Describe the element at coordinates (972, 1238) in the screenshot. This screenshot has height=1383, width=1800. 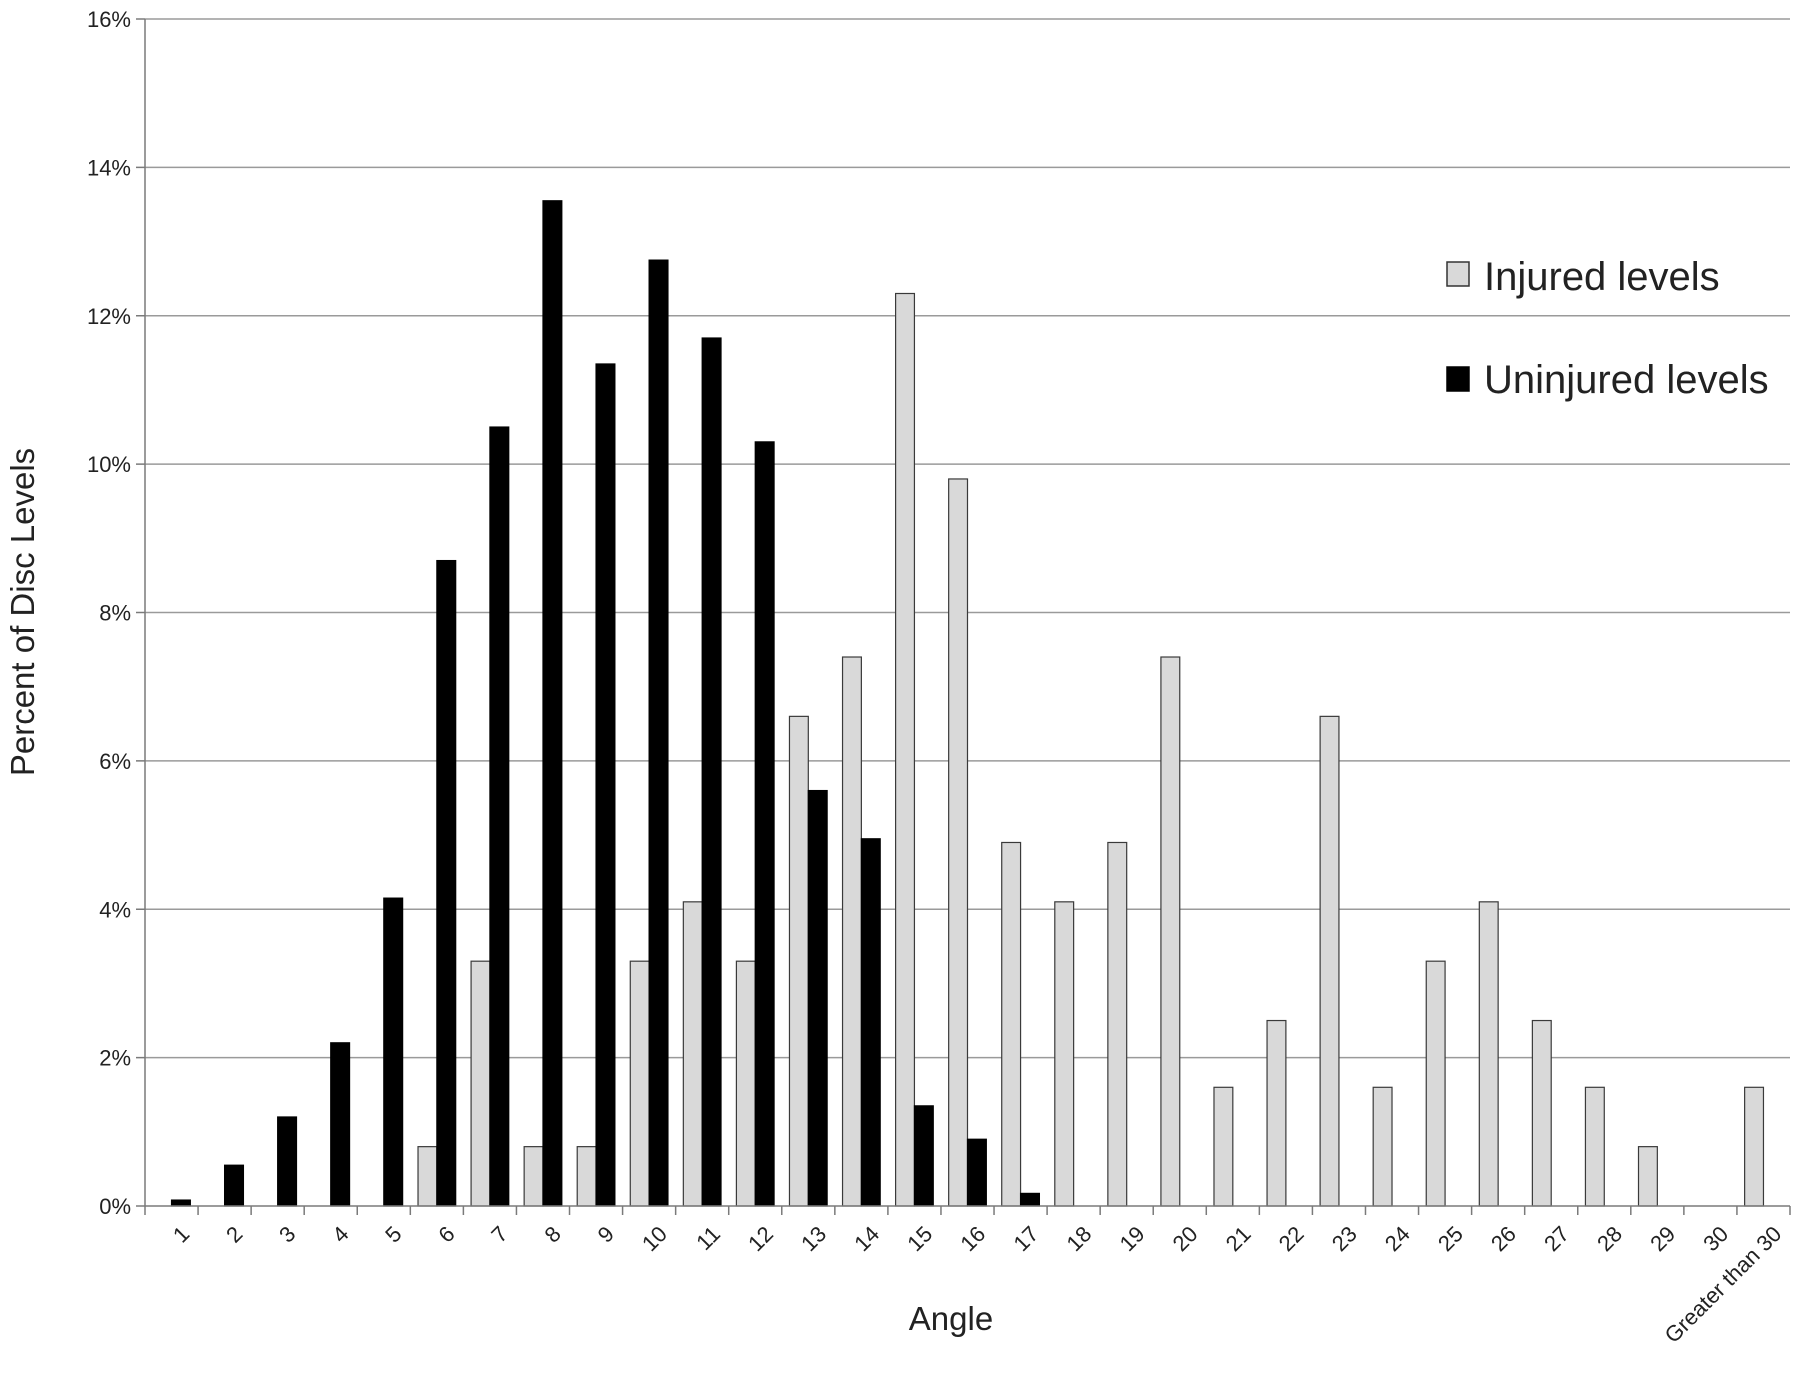
I see `x-tick-label: 16` at that location.